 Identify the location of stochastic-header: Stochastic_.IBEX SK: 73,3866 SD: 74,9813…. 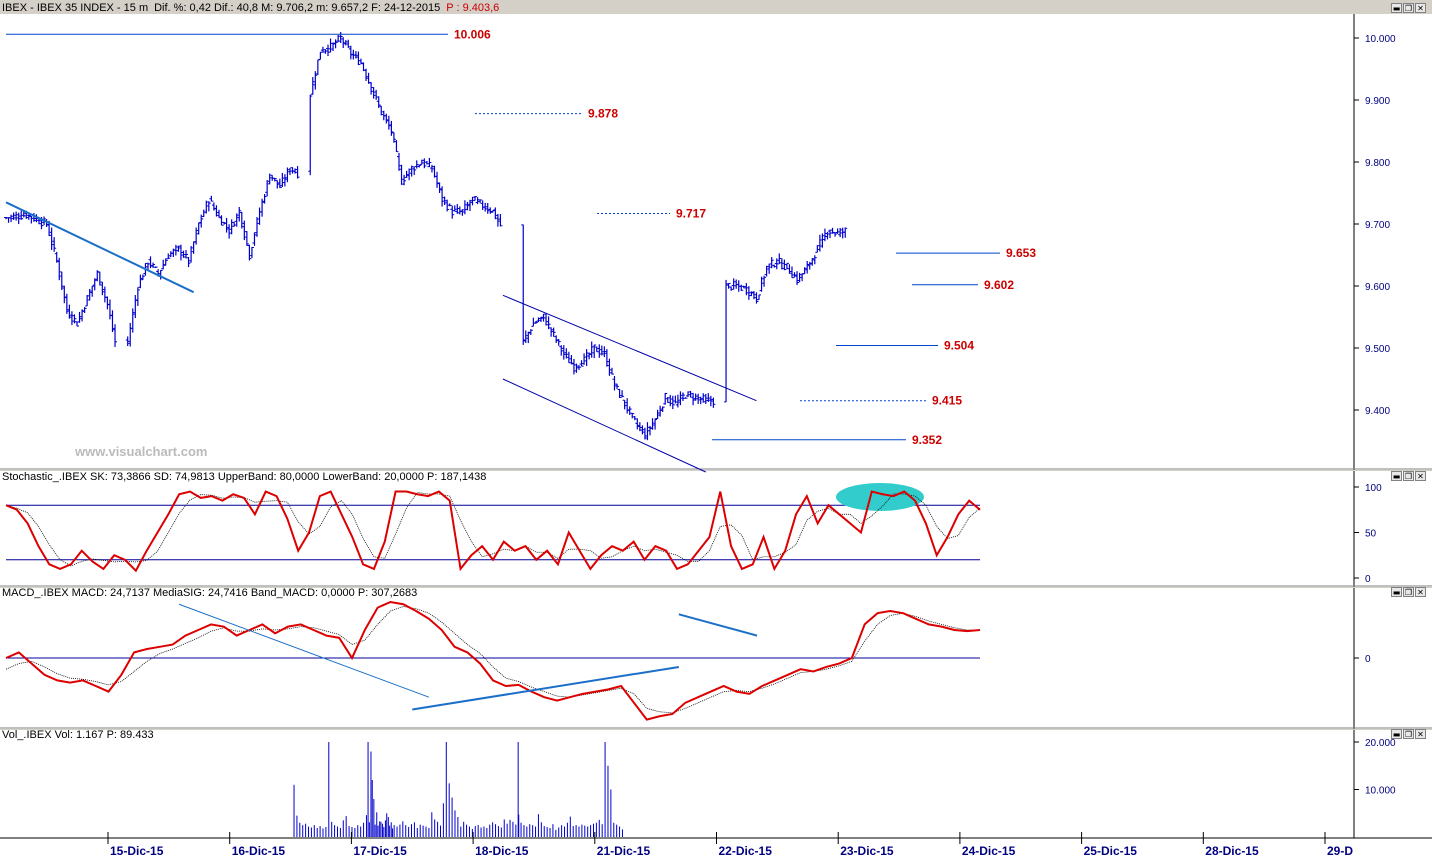
(244, 477).